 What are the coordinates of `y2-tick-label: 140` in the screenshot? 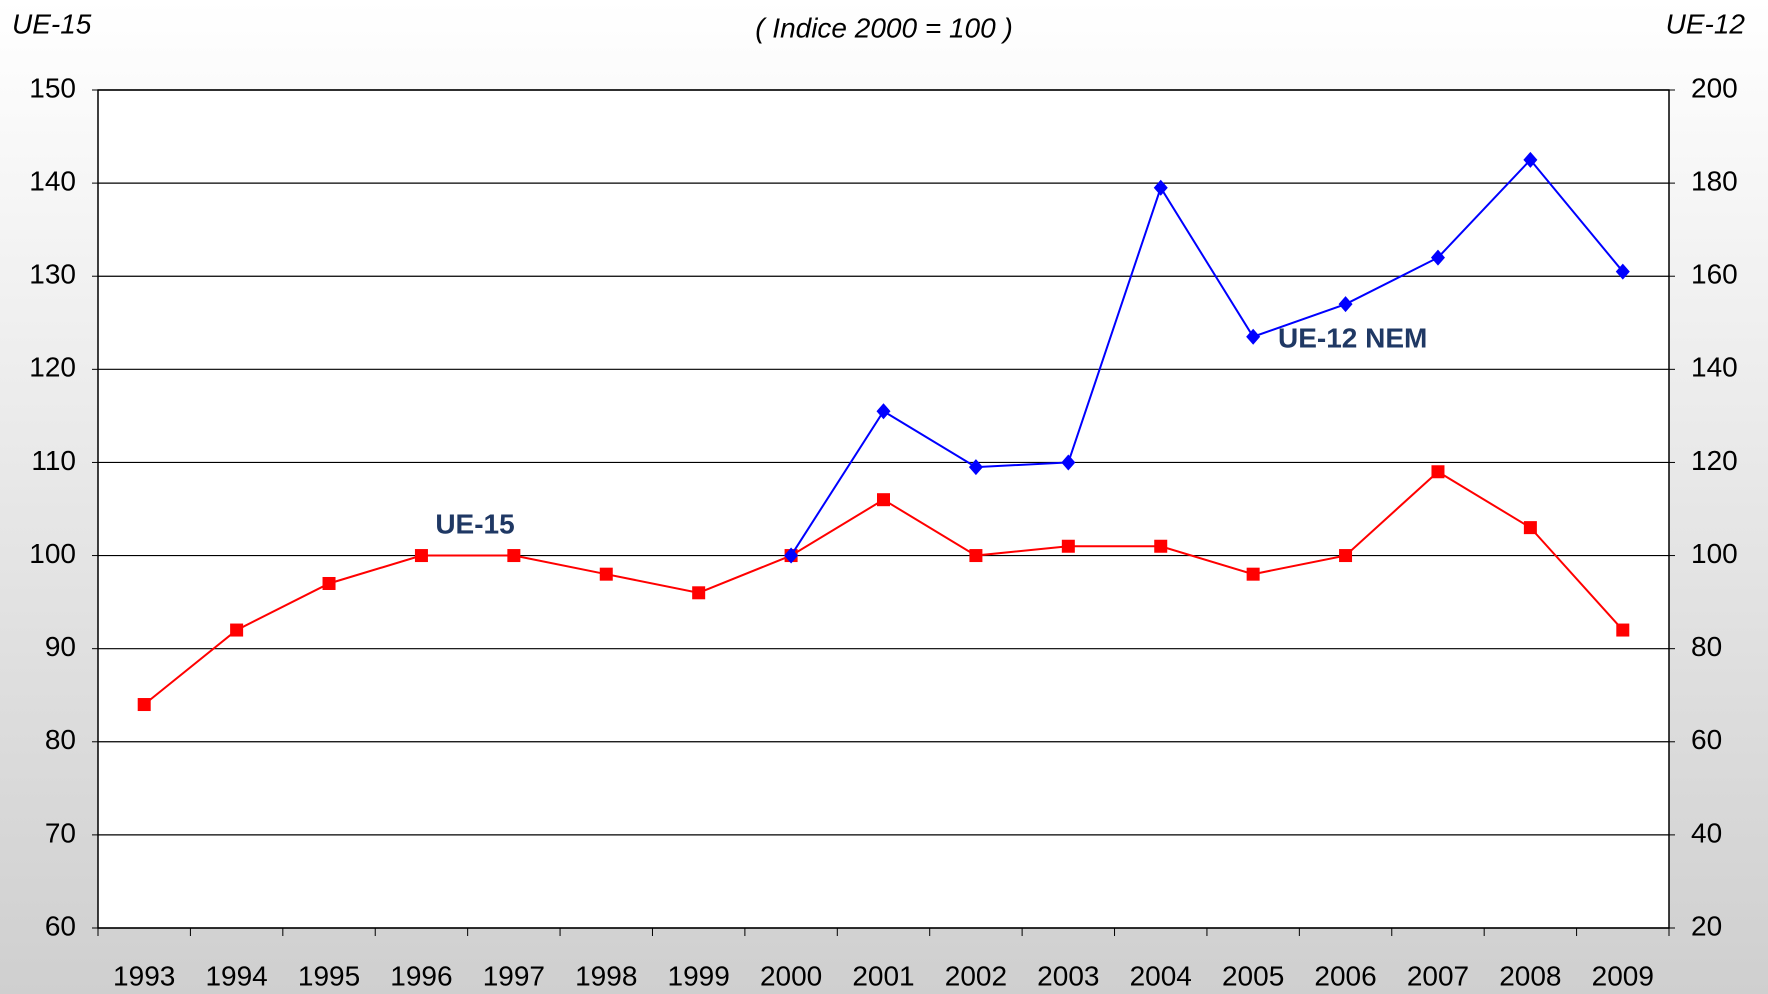 It's located at (1714, 367).